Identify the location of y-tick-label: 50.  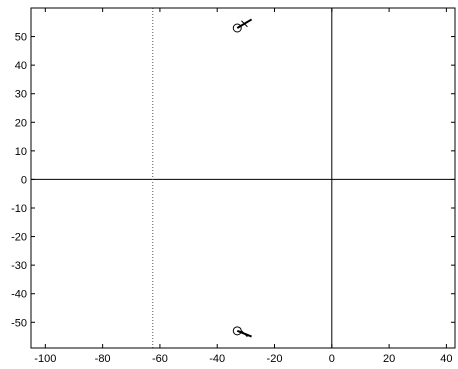
(21, 38).